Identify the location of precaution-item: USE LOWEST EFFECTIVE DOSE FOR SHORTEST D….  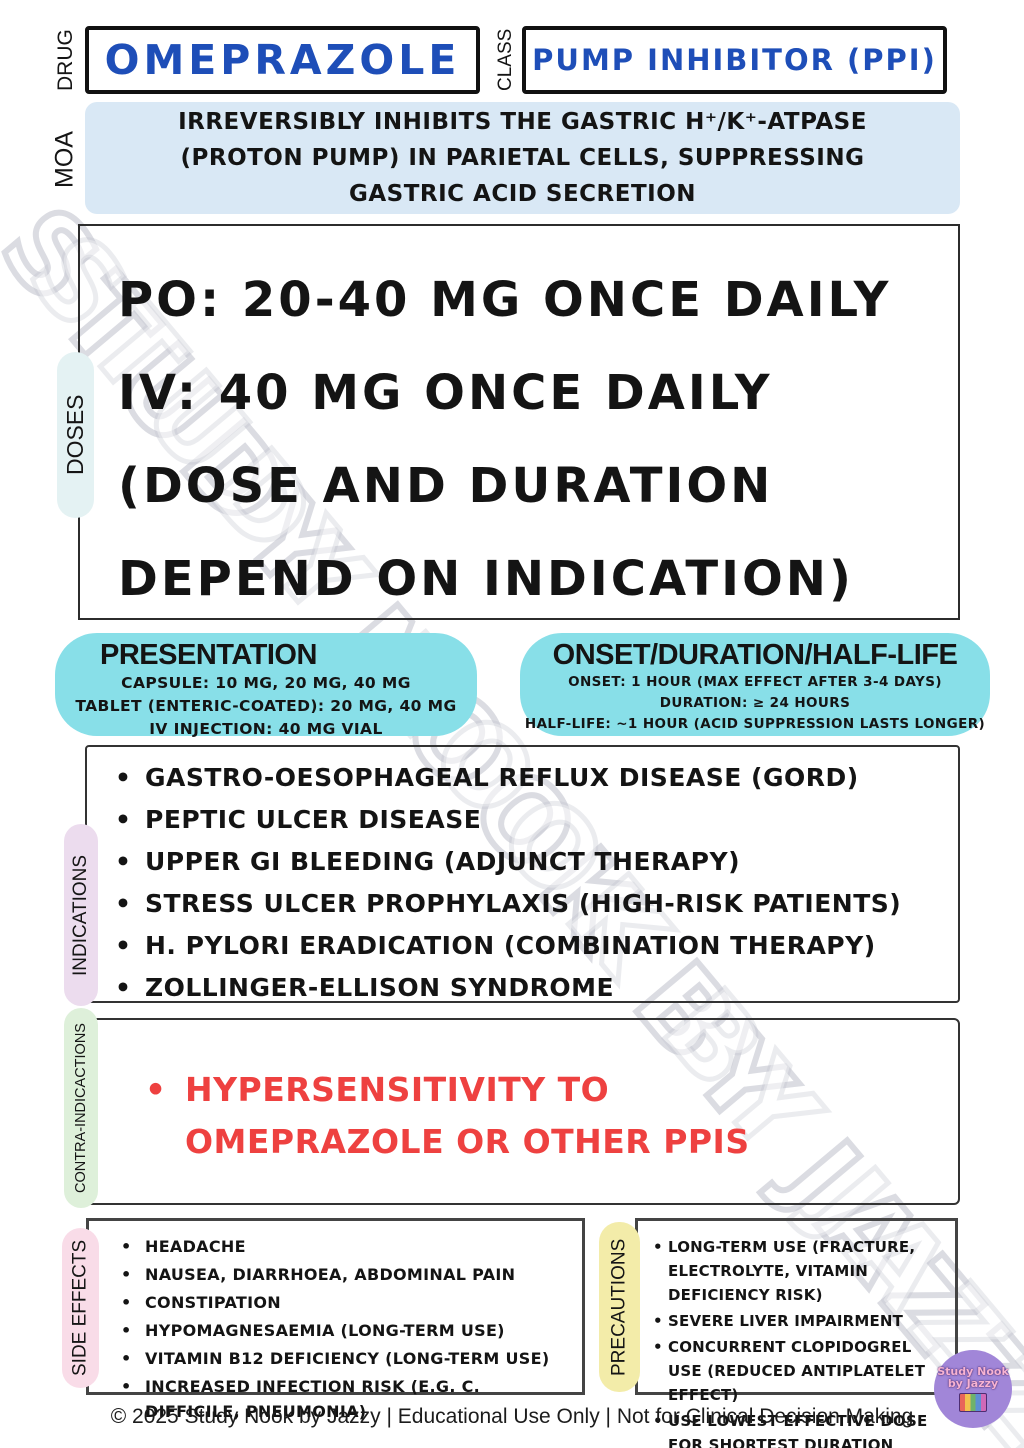
(796, 1428).